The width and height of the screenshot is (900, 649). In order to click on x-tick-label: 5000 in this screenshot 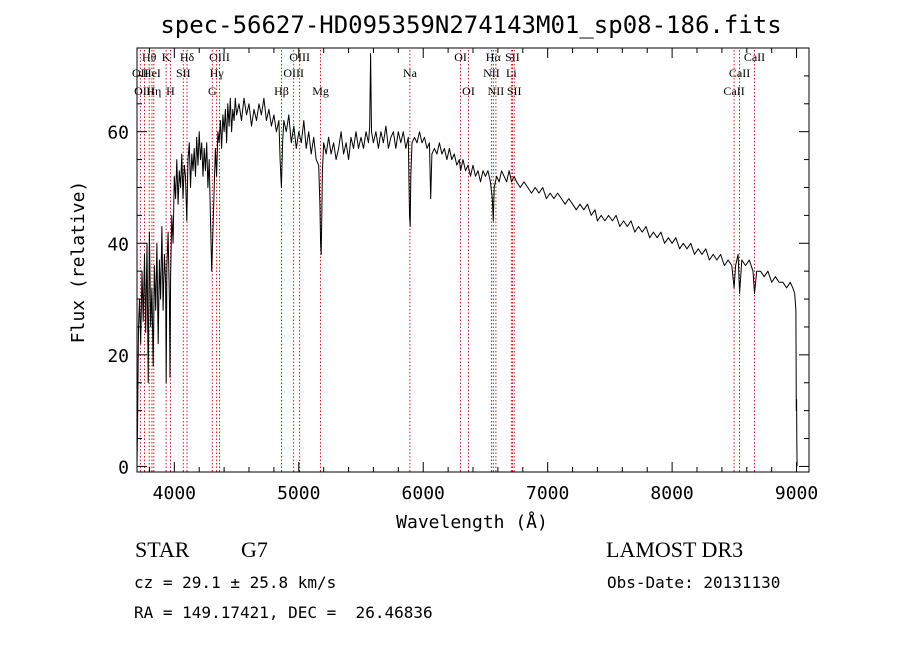, I will do `click(298, 493)`.